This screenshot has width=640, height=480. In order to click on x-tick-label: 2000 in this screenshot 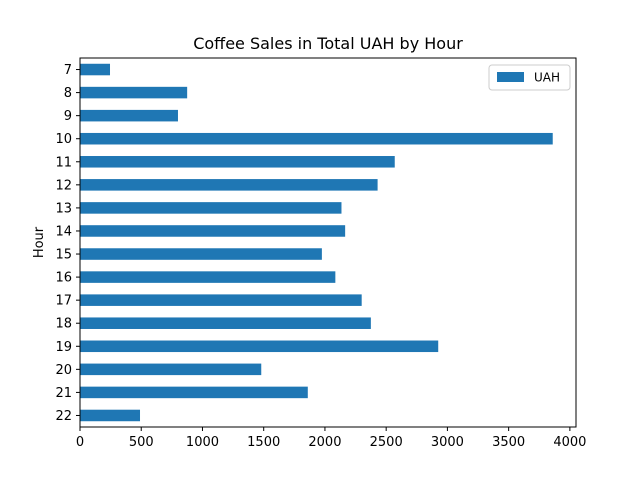, I will do `click(324, 442)`.